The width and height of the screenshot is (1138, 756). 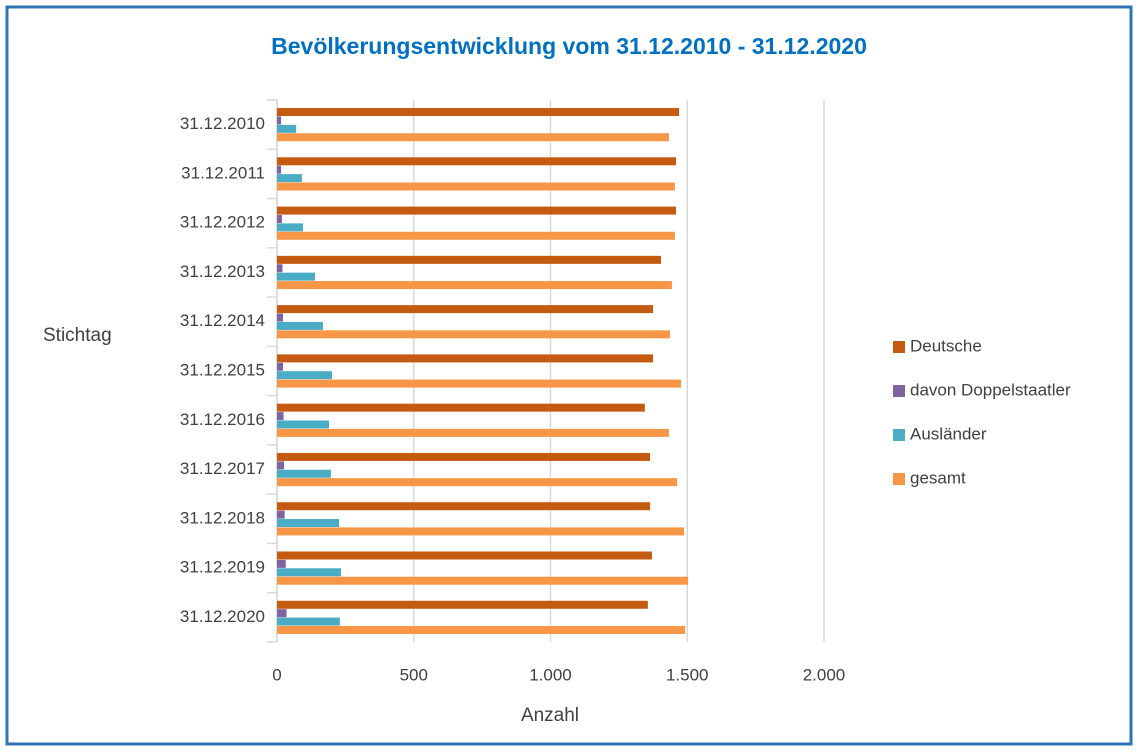 I want to click on legend-label: gesamt, so click(x=938, y=477).